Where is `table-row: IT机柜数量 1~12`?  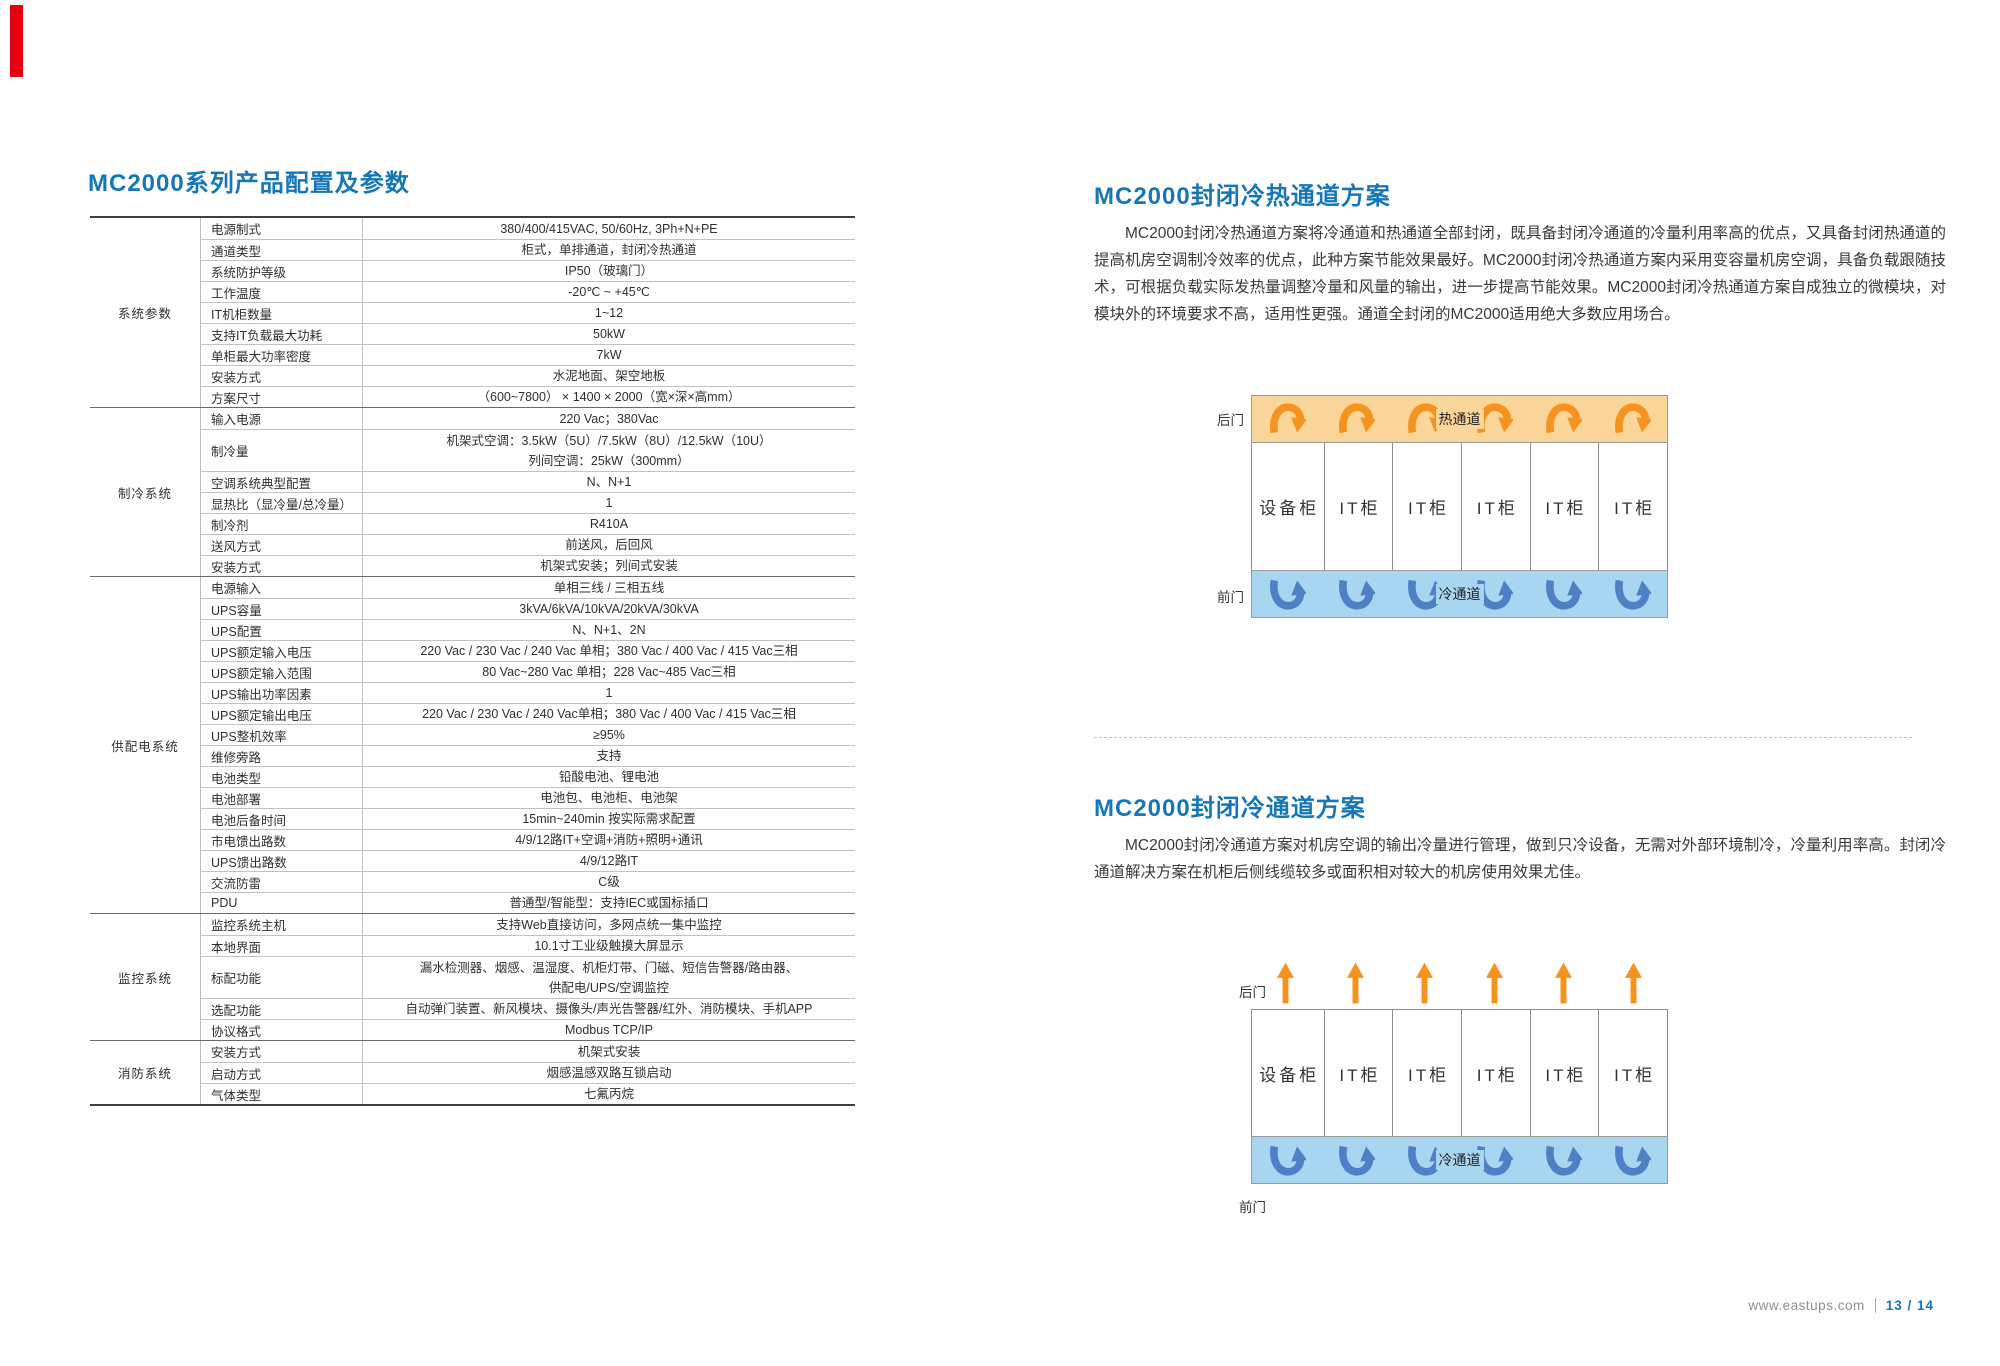 table-row: IT机柜数量 1~12 is located at coordinates (528, 312).